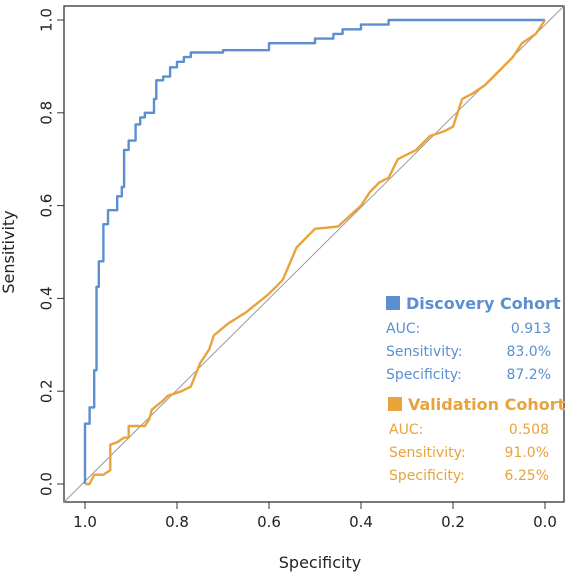 The height and width of the screenshot is (575, 568). I want to click on y-tick-label: 0.2, so click(47, 391).